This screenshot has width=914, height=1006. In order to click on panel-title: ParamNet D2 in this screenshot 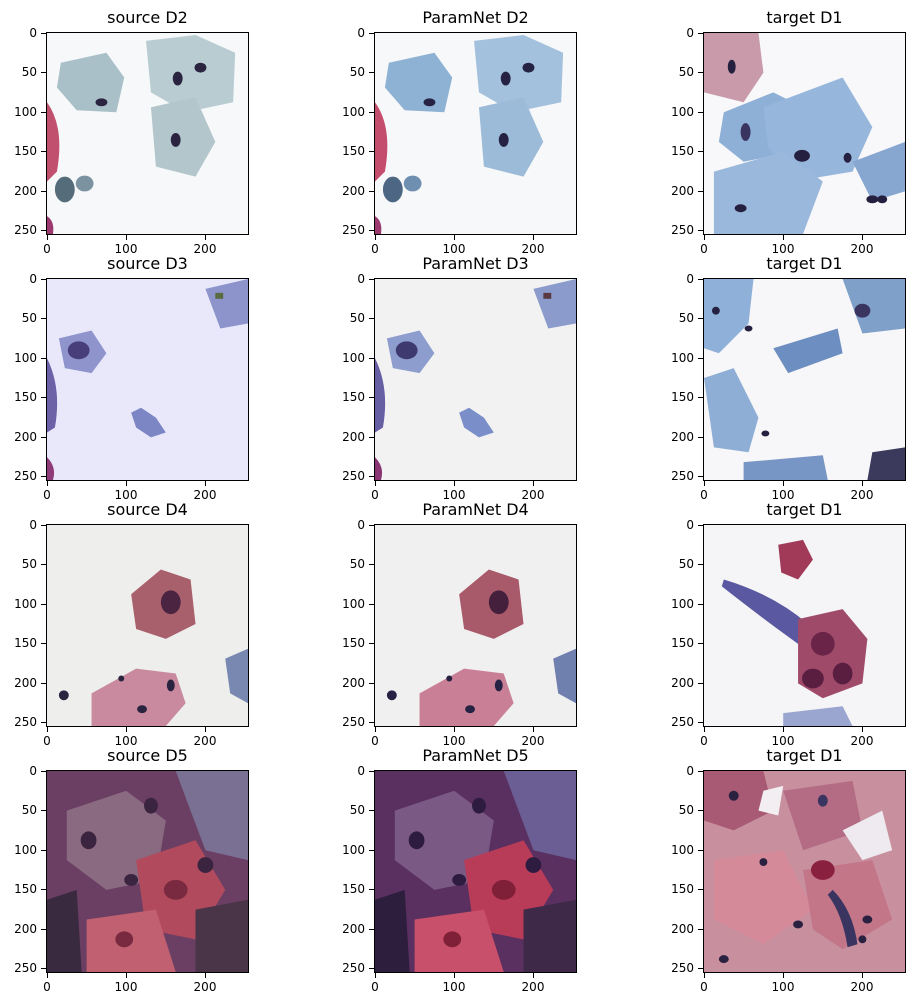, I will do `click(475, 17)`.